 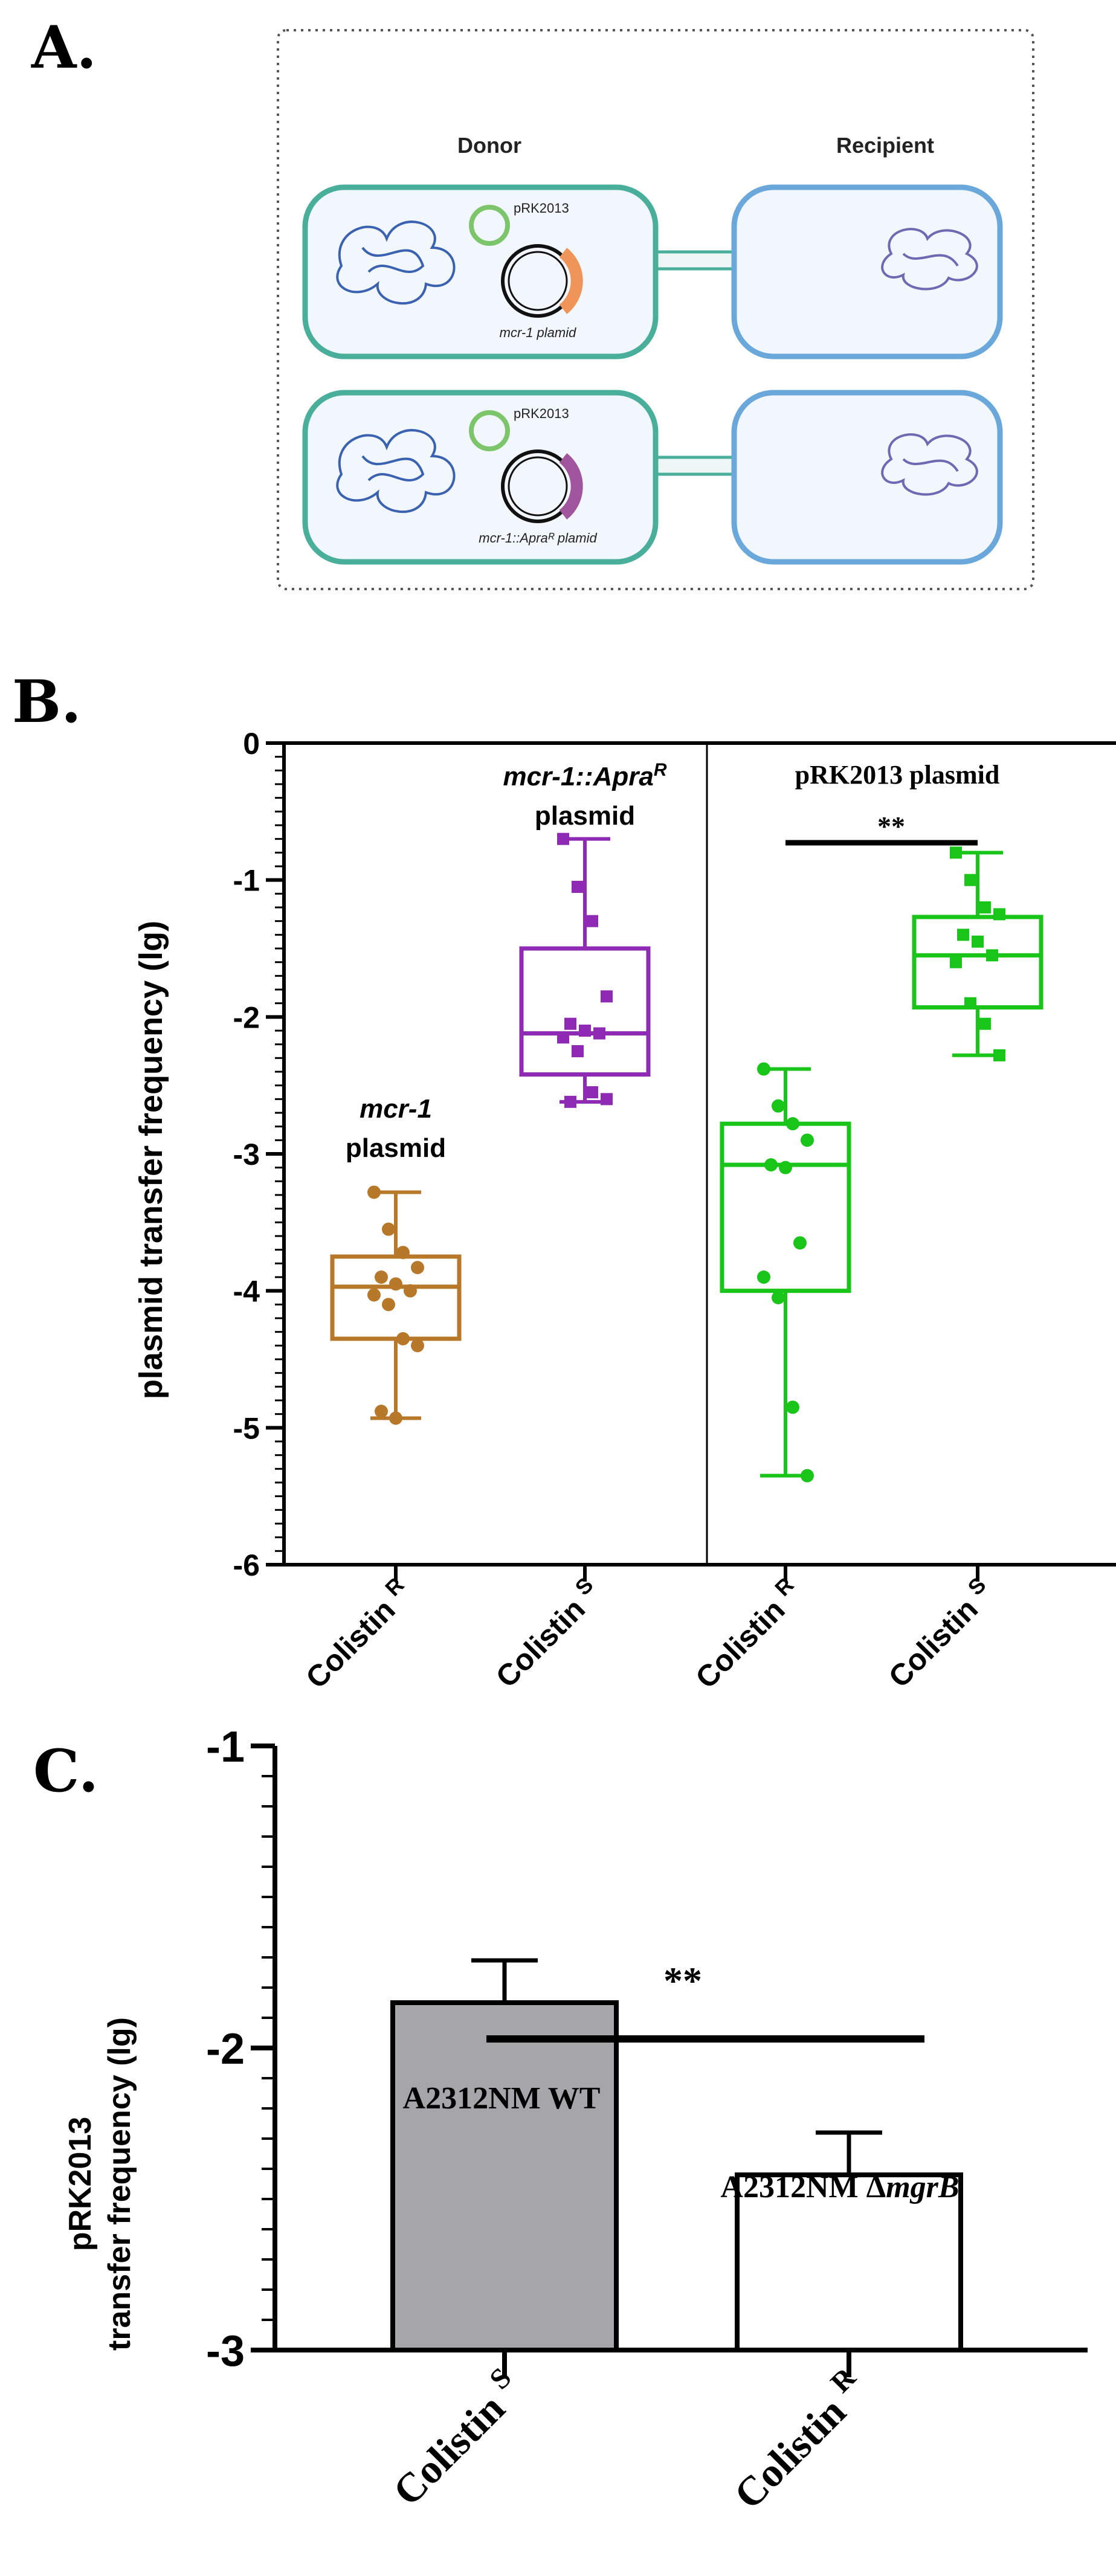 I want to click on panel-c-letter: C., so click(x=65, y=1771).